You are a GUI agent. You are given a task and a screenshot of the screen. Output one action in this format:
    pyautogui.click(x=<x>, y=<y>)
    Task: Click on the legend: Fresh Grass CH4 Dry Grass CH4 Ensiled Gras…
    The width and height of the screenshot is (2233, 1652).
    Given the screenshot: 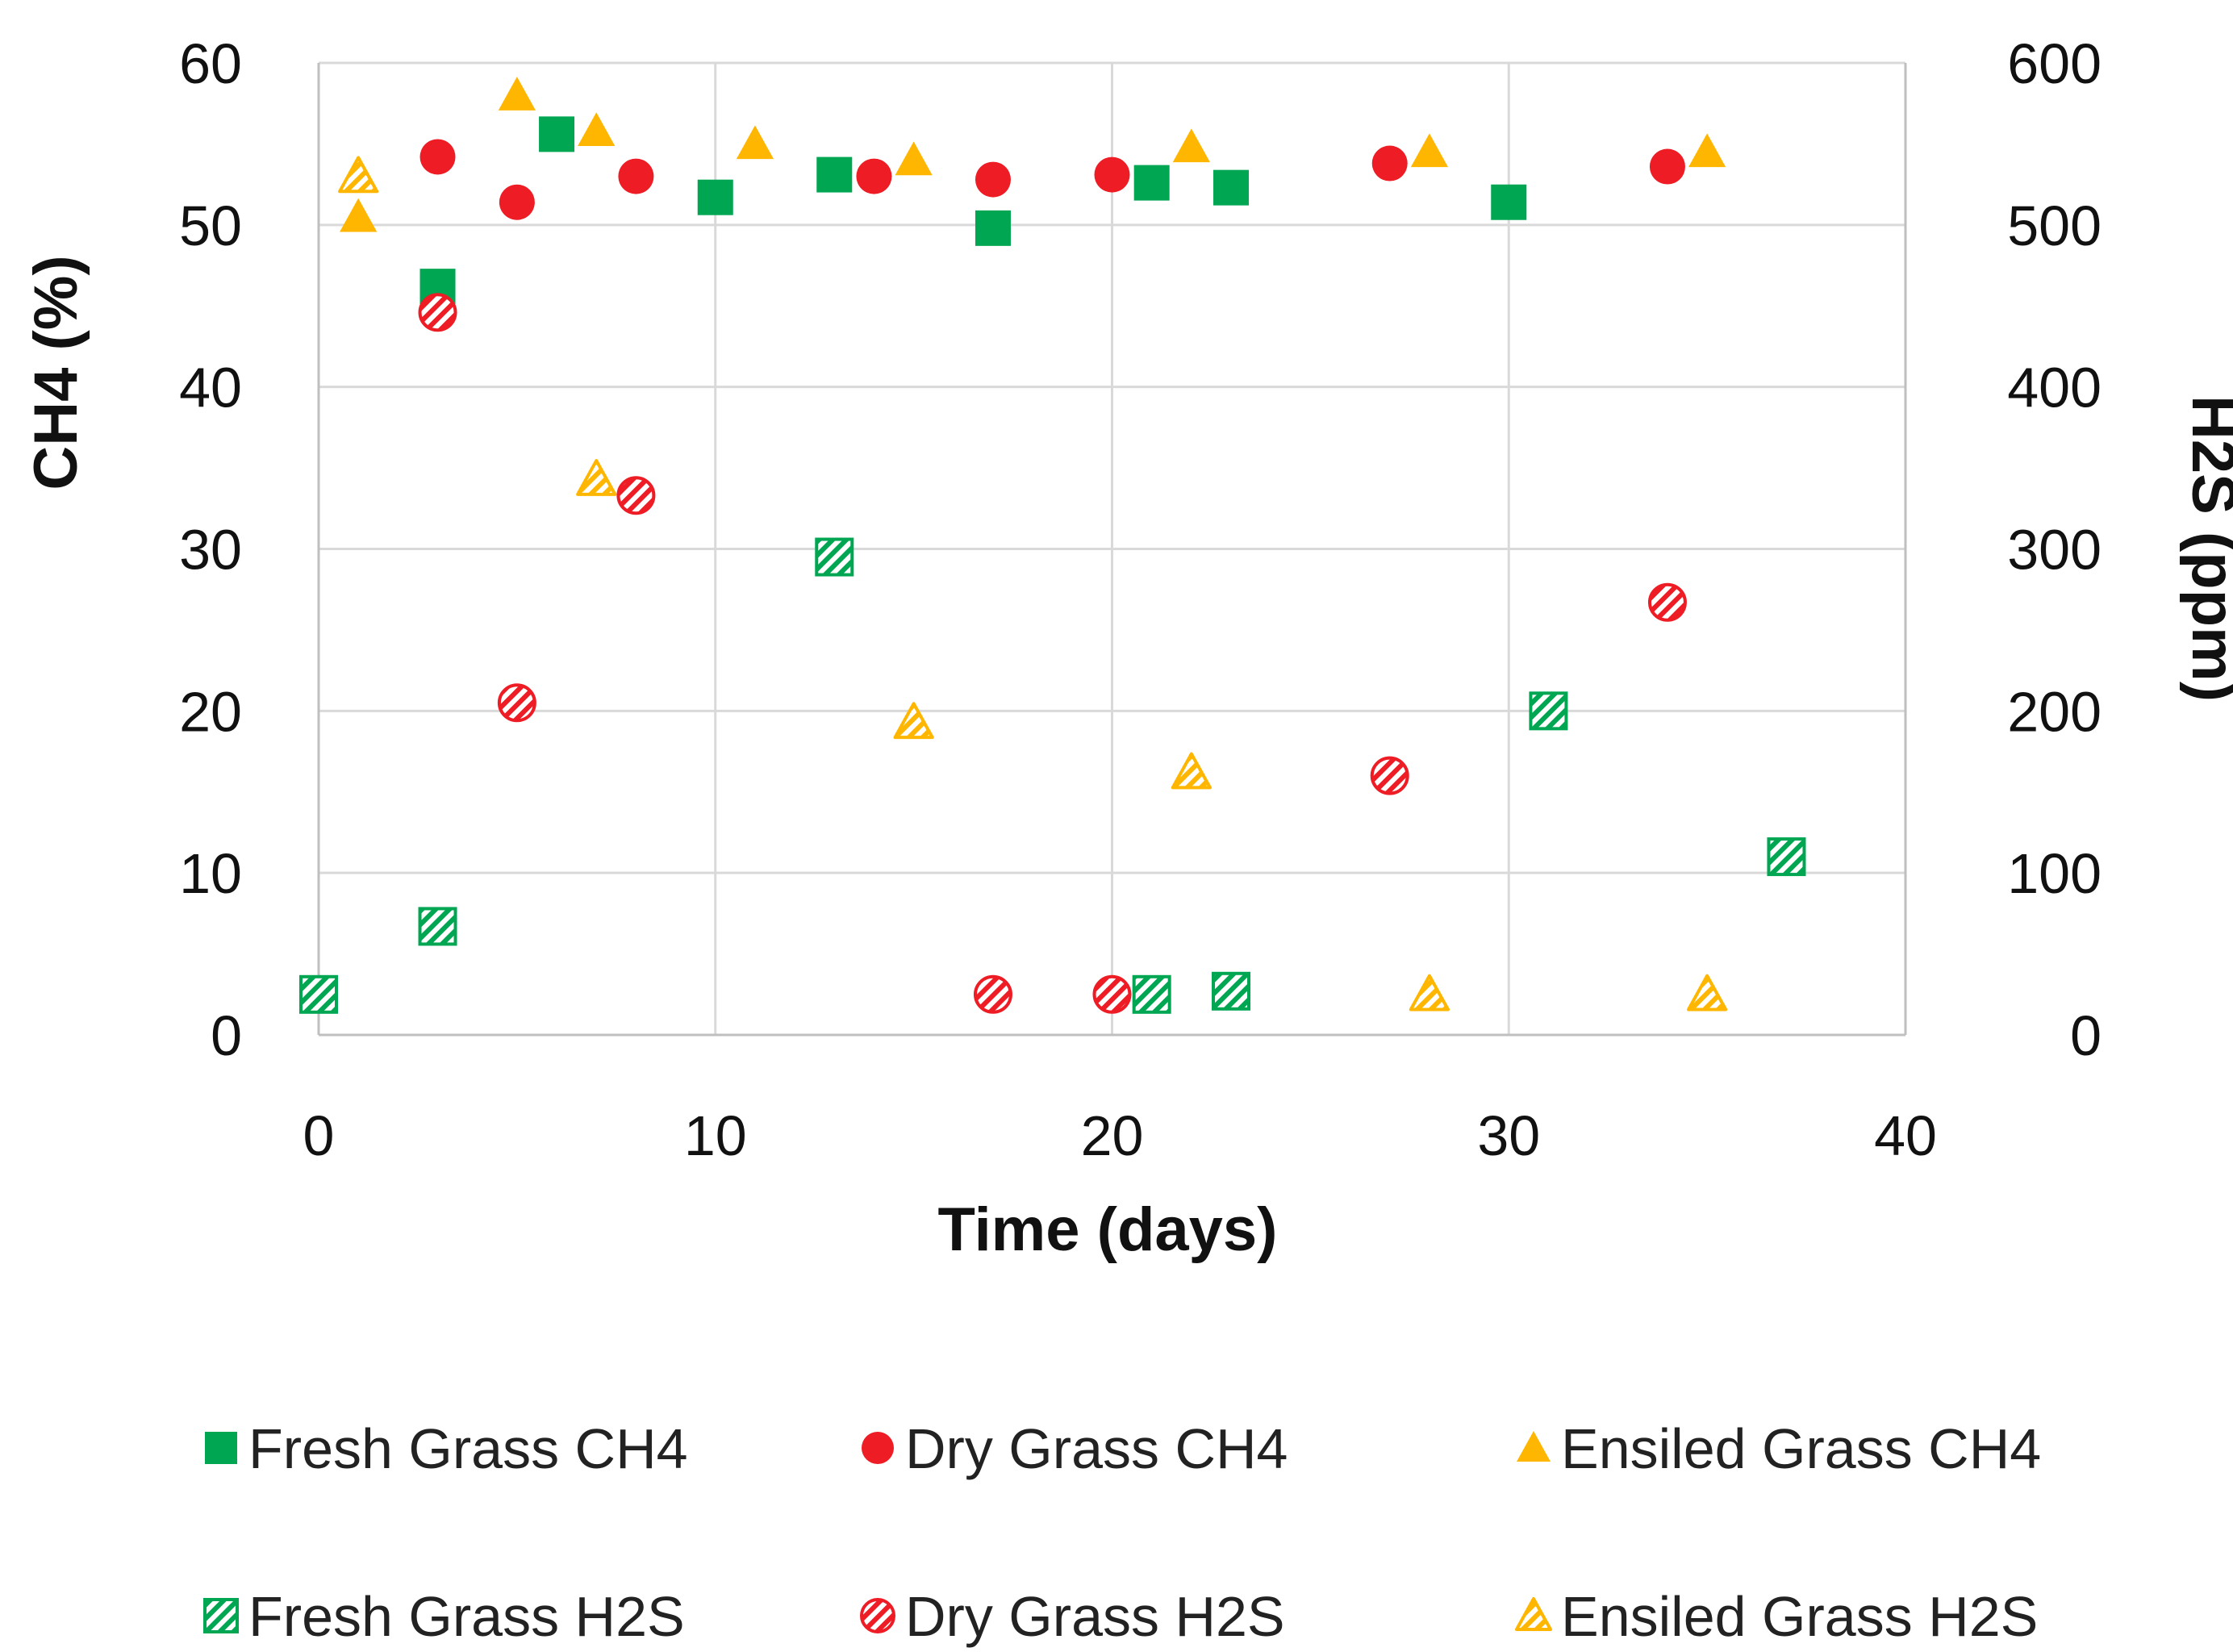 What is the action you would take?
    pyautogui.click(x=1122, y=1532)
    